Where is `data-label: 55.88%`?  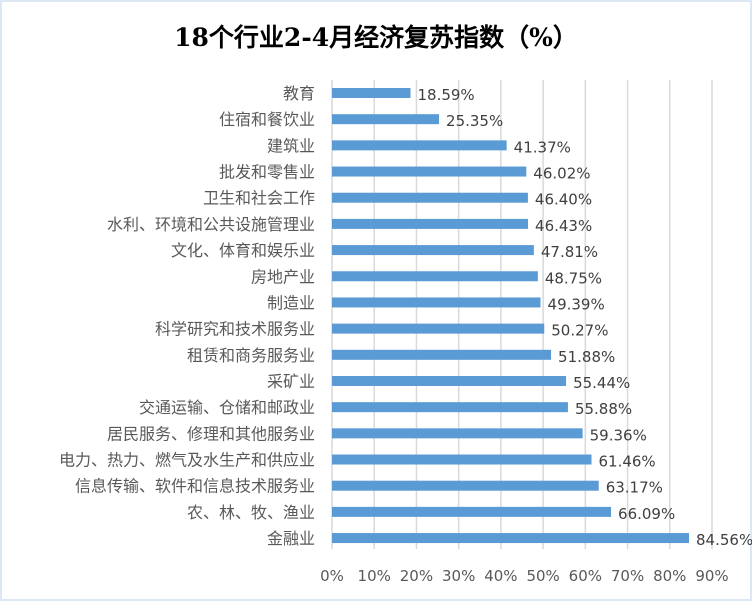
data-label: 55.88% is located at coordinates (603, 409).